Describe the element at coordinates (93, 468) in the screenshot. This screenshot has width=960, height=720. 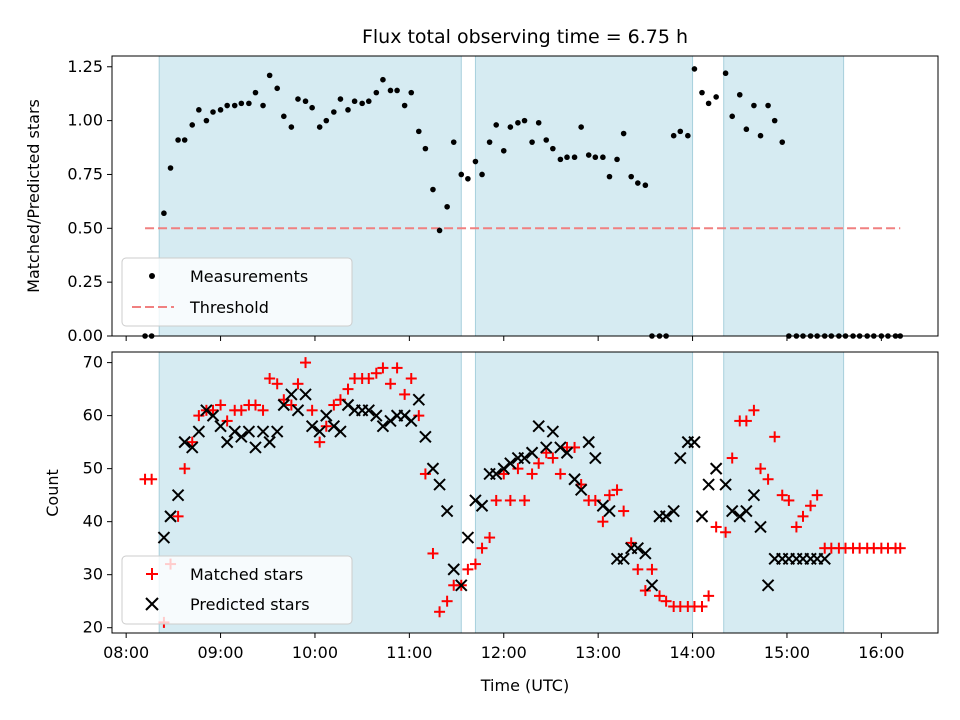
I see `y-tick-label: 50` at that location.